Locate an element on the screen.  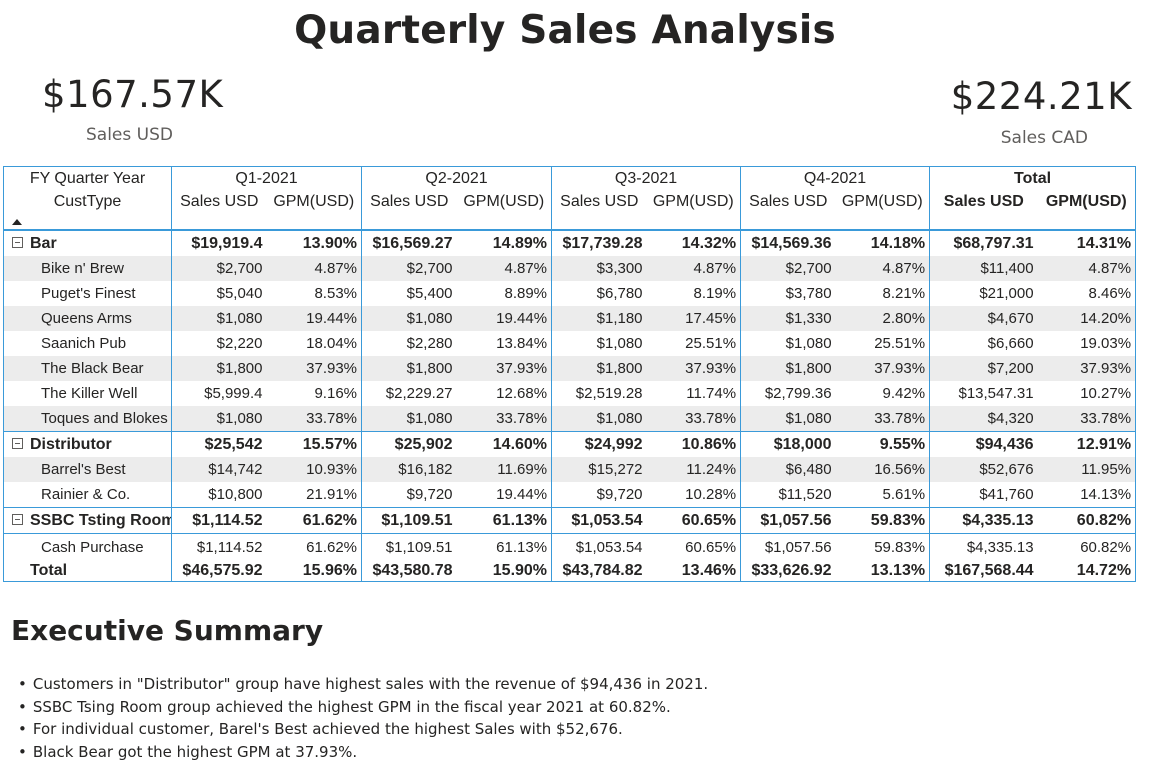
gpm-usd-cell: 13.84% is located at coordinates (504, 343).